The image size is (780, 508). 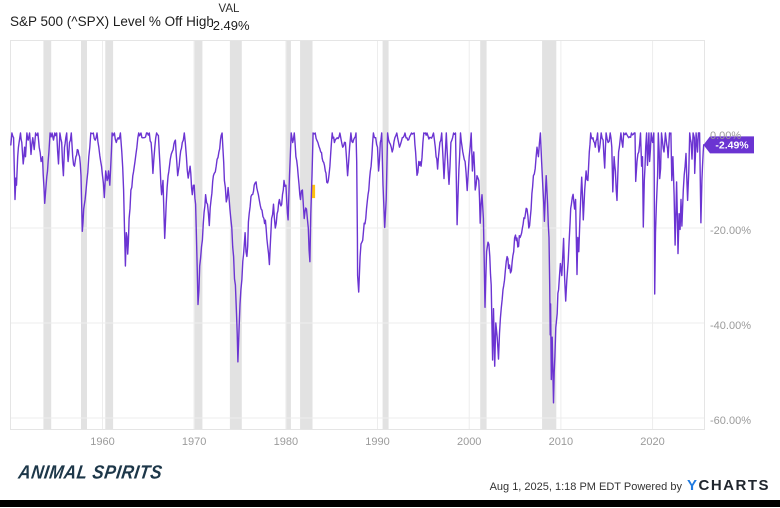 What do you see at coordinates (561, 442) in the screenshot?
I see `x-axis-label: 2010` at bounding box center [561, 442].